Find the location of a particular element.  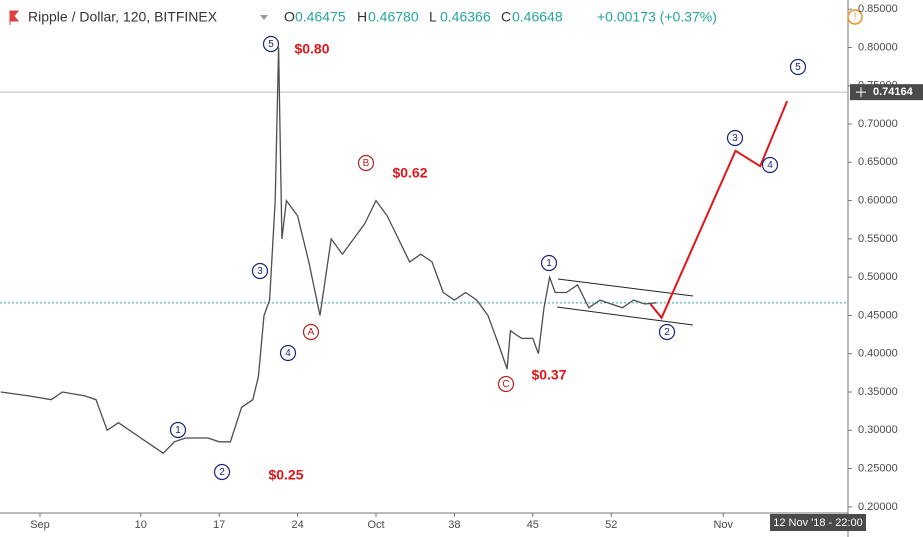

change: +0.00173 (+0.37%) is located at coordinates (657, 17).